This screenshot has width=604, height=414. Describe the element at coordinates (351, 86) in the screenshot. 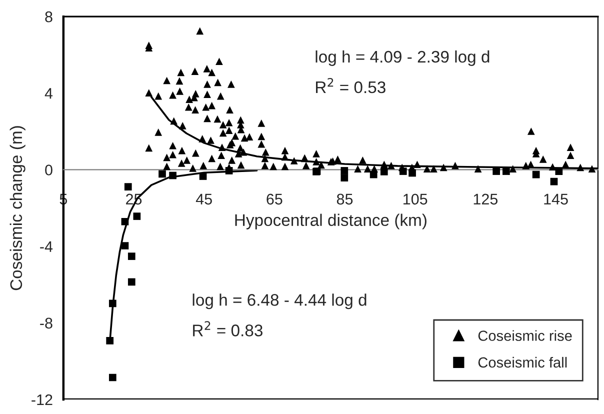

I see `annotation: R$^{2}$ = 0.53` at that location.